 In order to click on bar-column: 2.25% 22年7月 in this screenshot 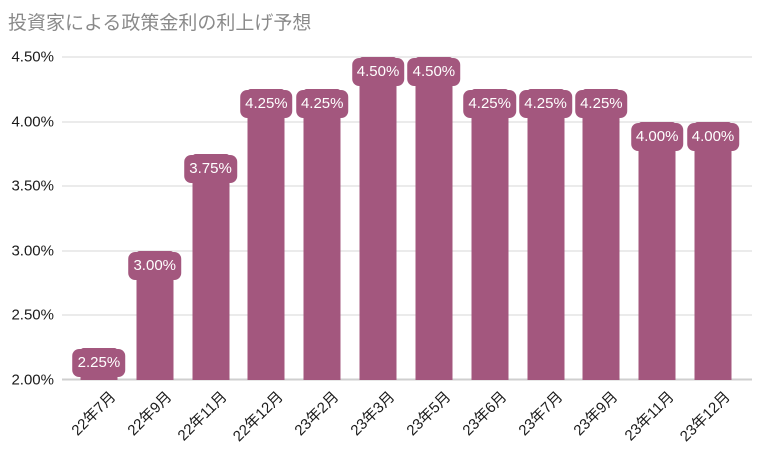, I will do `click(97, 248)`.